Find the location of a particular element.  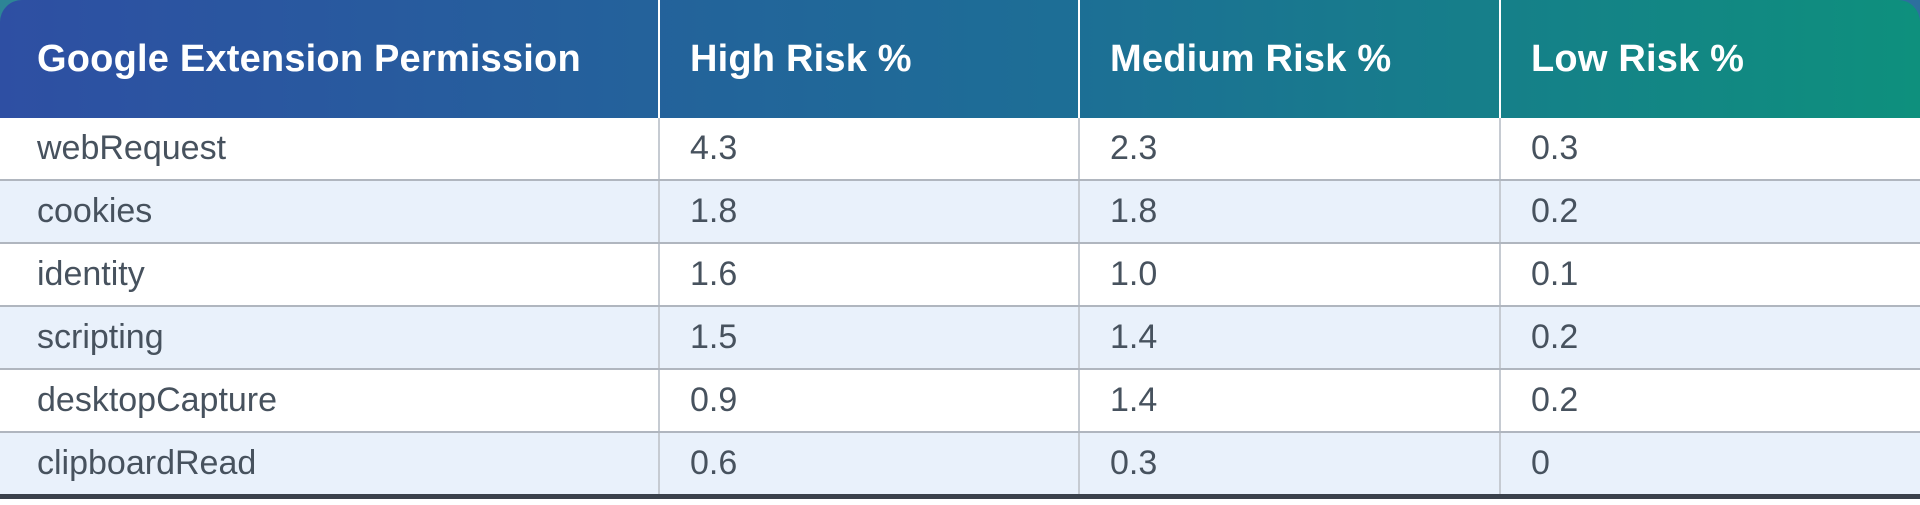

cell-medium-risk: 1.0 is located at coordinates (1288, 274).